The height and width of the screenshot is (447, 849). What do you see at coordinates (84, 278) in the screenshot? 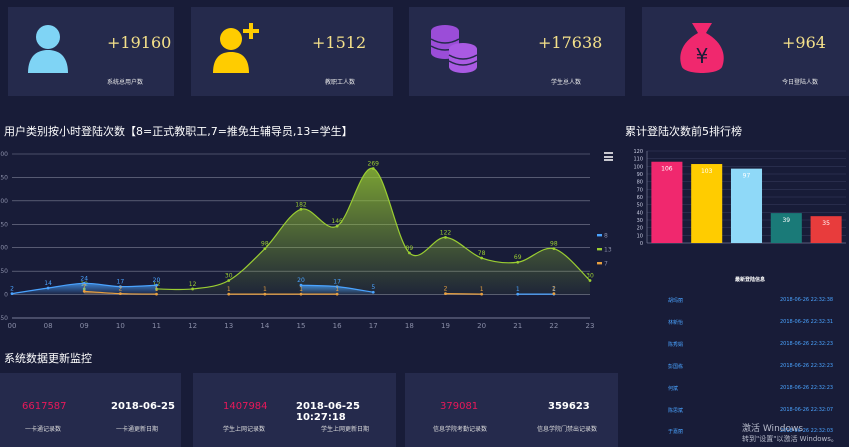
I see `data-label: 24` at bounding box center [84, 278].